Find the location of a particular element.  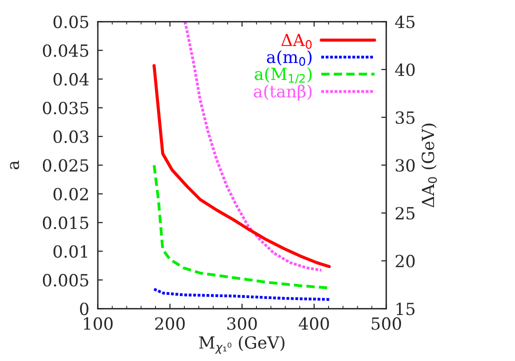

y-tick-label: 0.03 is located at coordinates (71, 137).